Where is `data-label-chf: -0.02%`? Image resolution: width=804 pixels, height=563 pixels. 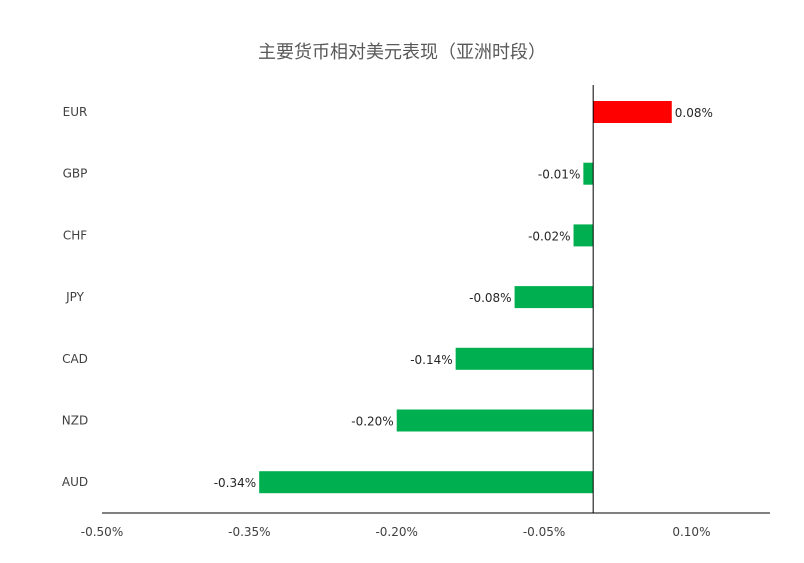 data-label-chf: -0.02% is located at coordinates (549, 236).